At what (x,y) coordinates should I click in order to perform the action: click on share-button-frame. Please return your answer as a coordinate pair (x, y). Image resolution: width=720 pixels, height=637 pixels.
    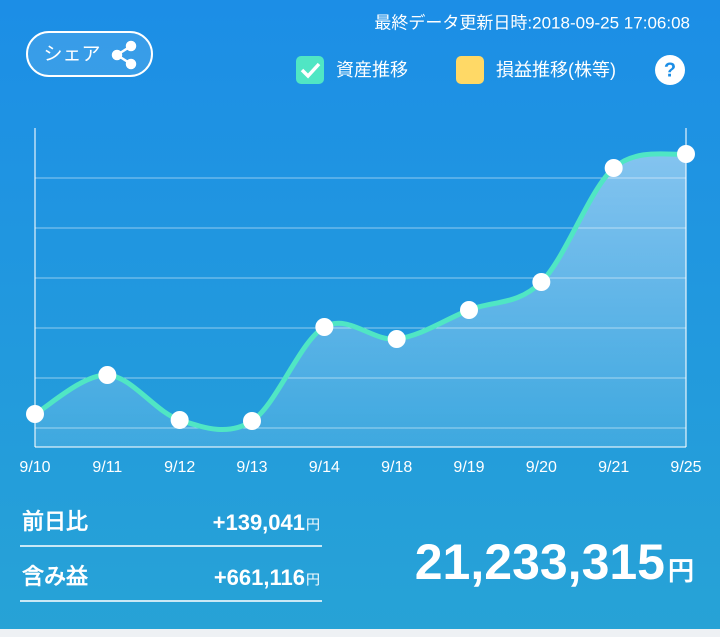
    Looking at the image, I should click on (89, 54).